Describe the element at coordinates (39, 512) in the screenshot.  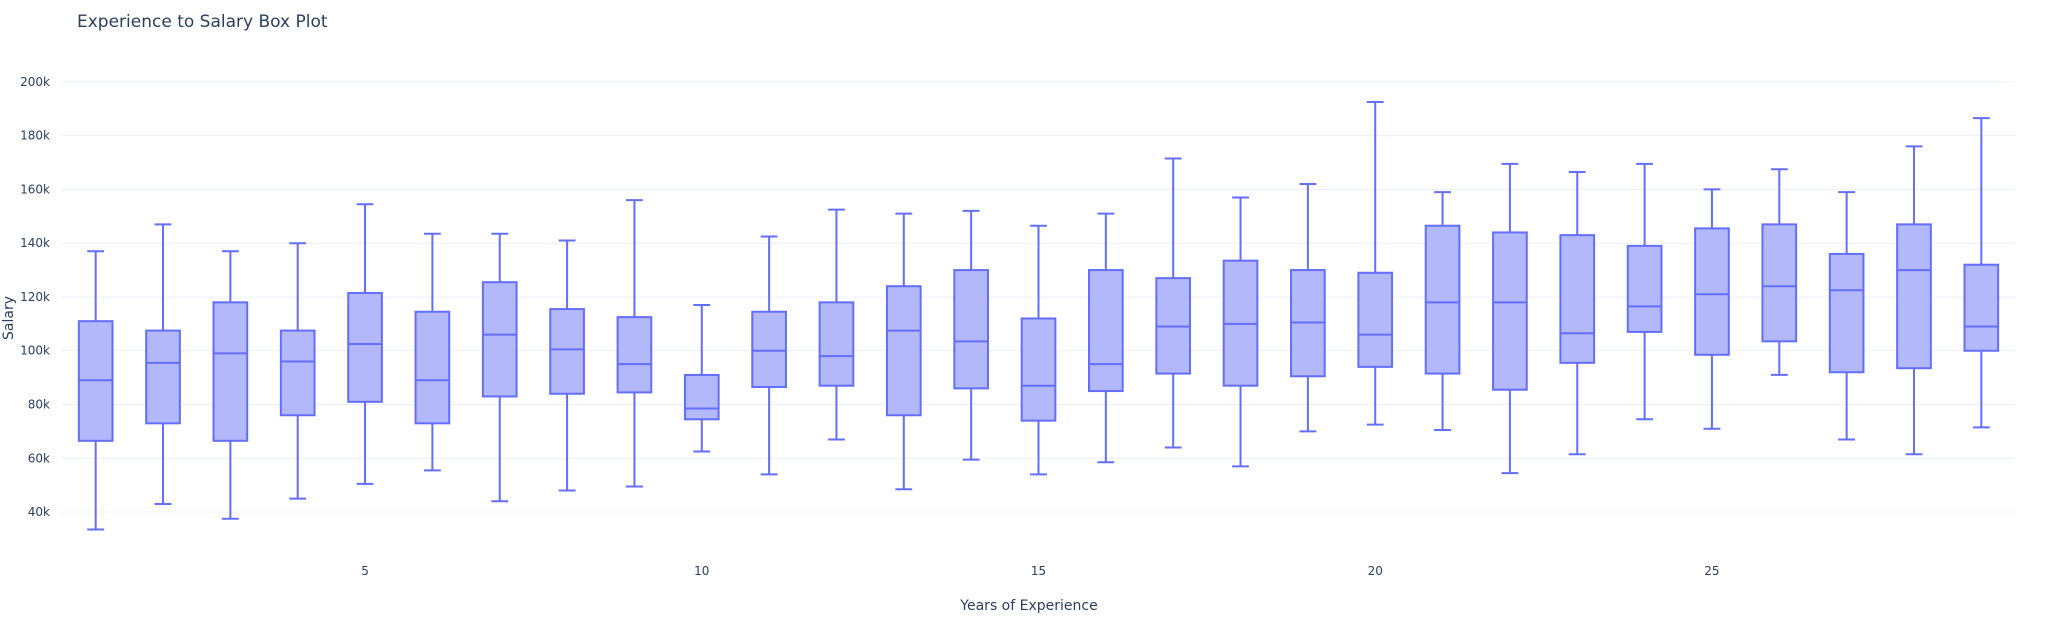
I see `y-tick-label: 40k` at that location.